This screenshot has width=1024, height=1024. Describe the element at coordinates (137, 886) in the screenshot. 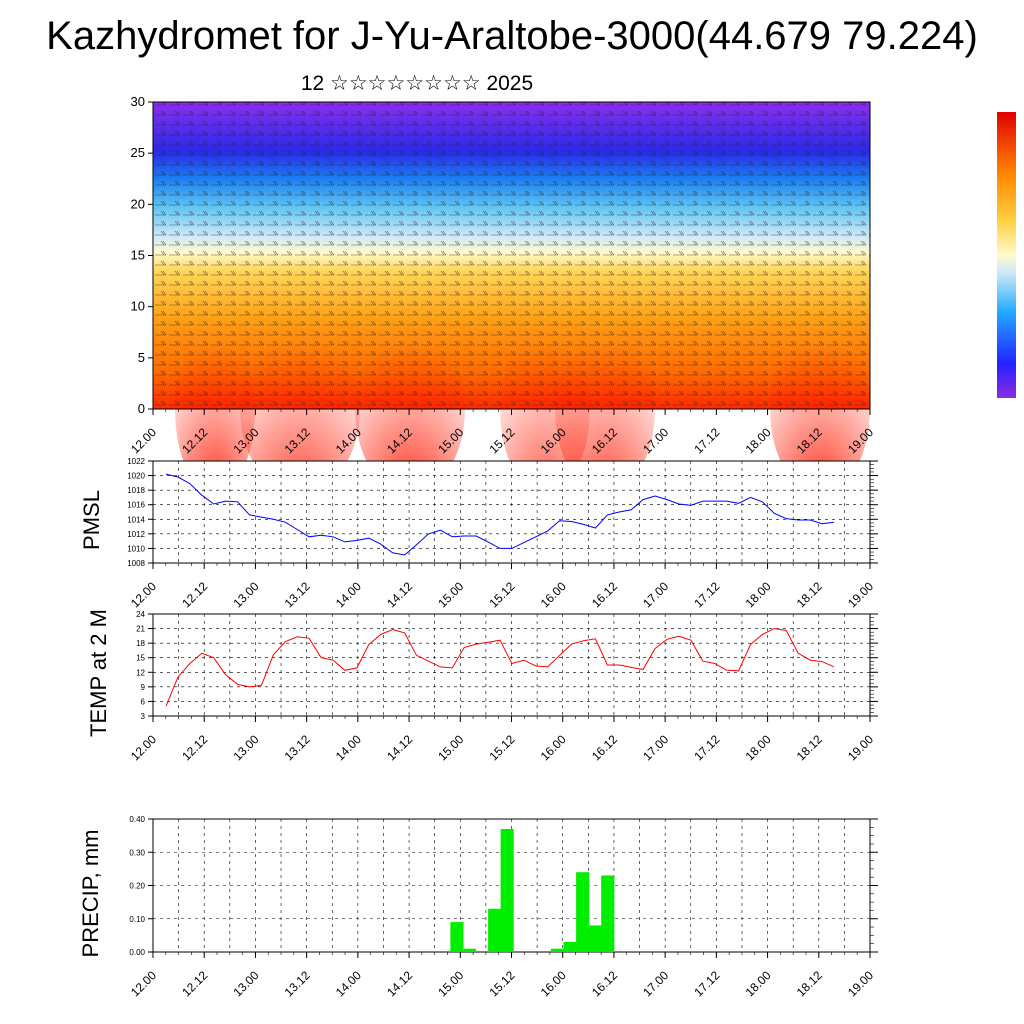

I see `y-tick-label: 0.20` at that location.